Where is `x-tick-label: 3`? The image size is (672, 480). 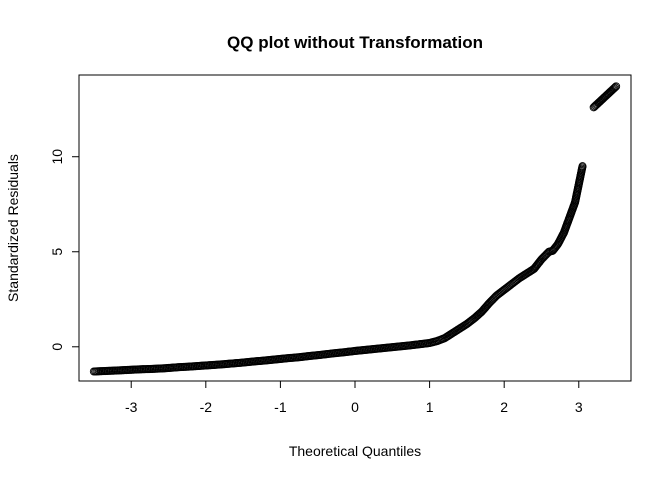
x-tick-label: 3 is located at coordinates (579, 407).